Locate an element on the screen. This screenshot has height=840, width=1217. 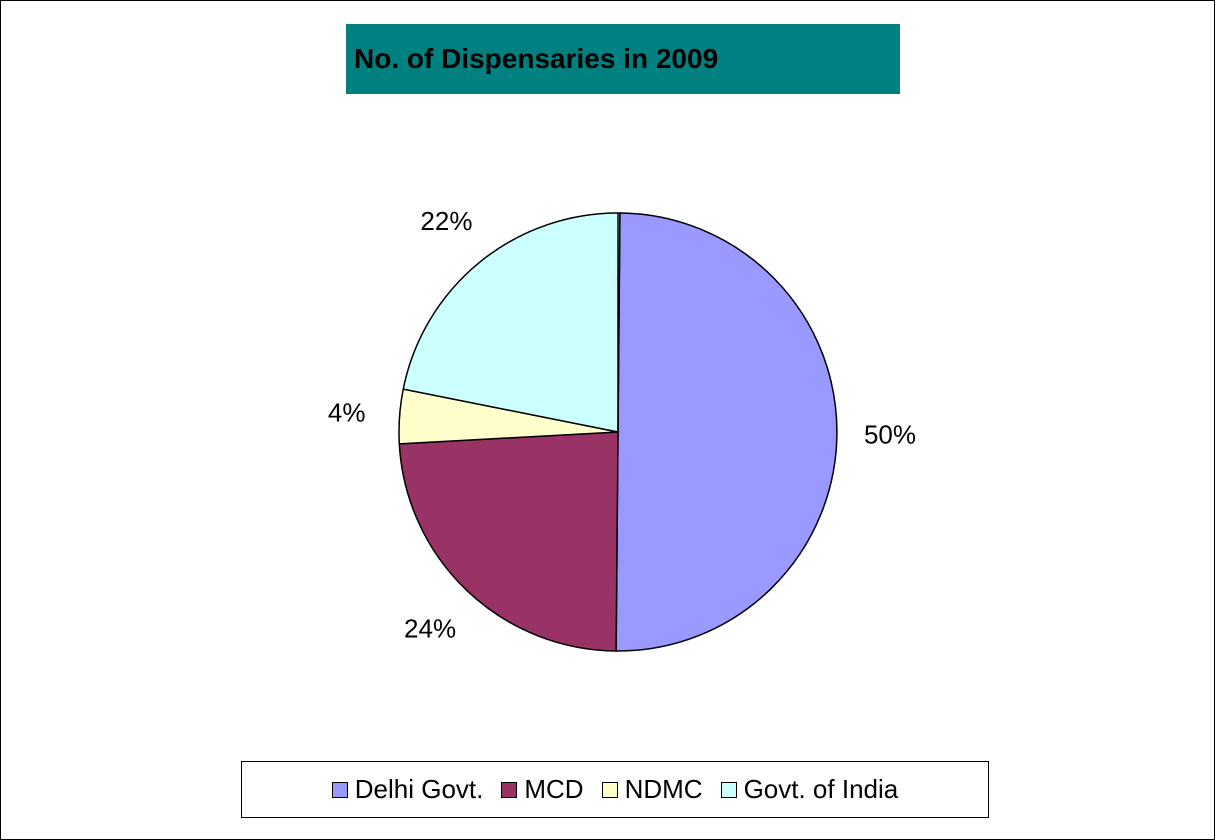
legend-swatch-govt-of-india is located at coordinates (728, 789).